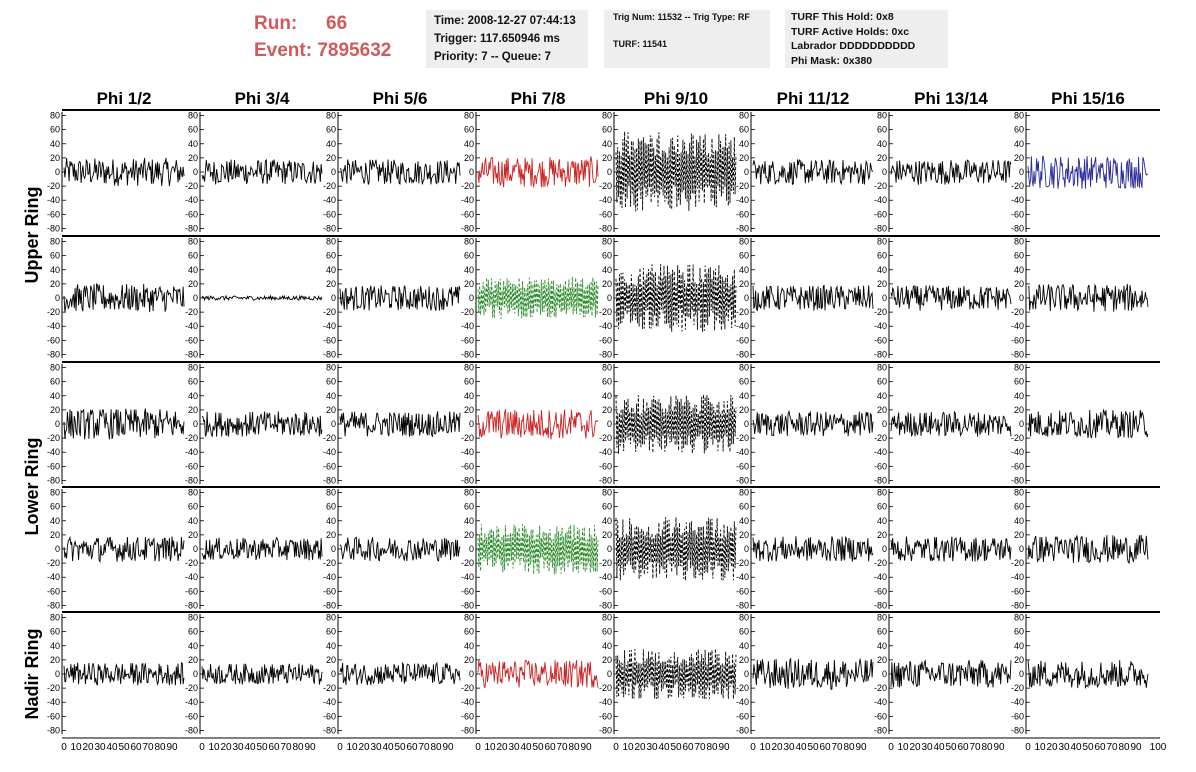 The width and height of the screenshot is (1196, 772). I want to click on column-header: Phi 9/10, so click(676, 98).